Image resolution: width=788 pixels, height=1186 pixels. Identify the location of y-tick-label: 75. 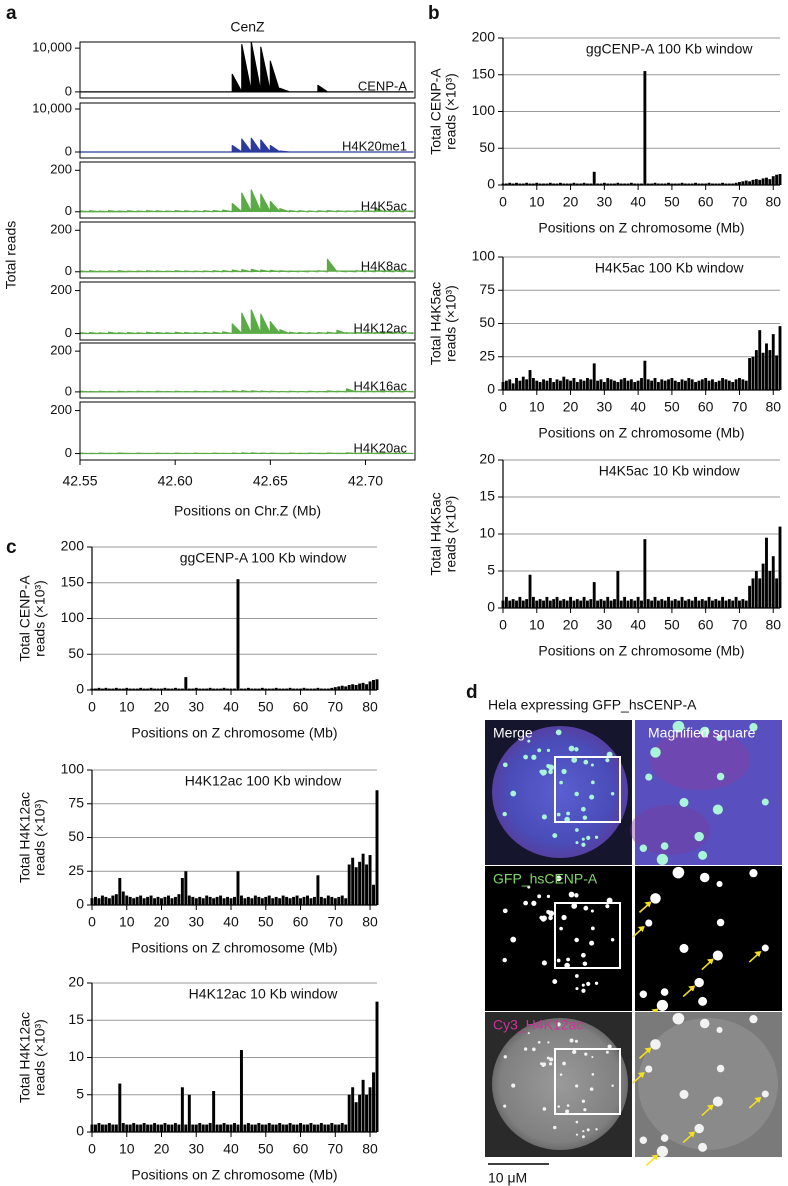
(76, 802).